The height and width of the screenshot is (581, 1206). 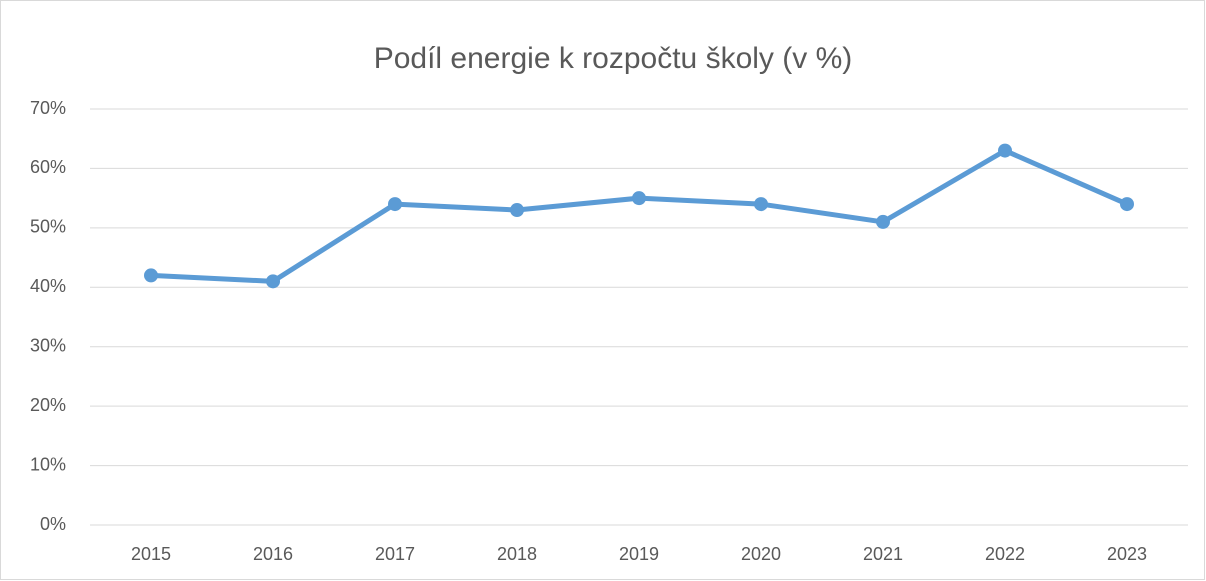 I want to click on y-tick-label: 70%, so click(x=48, y=108).